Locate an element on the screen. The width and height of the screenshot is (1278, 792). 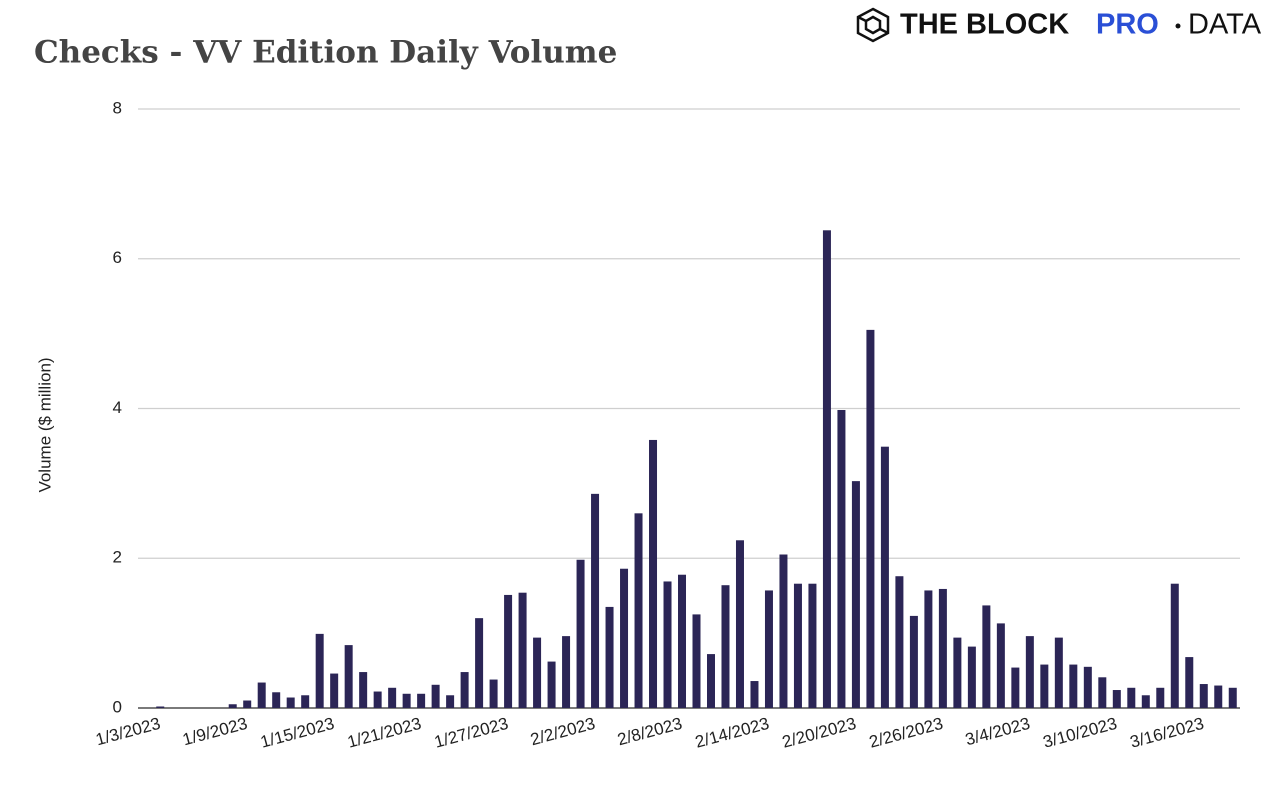
logo-dot is located at coordinates (1178, 26).